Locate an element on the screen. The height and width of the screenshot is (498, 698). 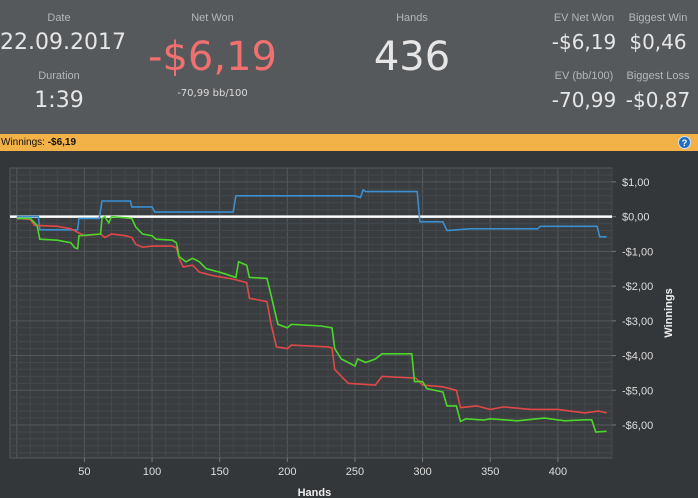
biggest-loss-label: Biggest Loss is located at coordinates (658, 76).